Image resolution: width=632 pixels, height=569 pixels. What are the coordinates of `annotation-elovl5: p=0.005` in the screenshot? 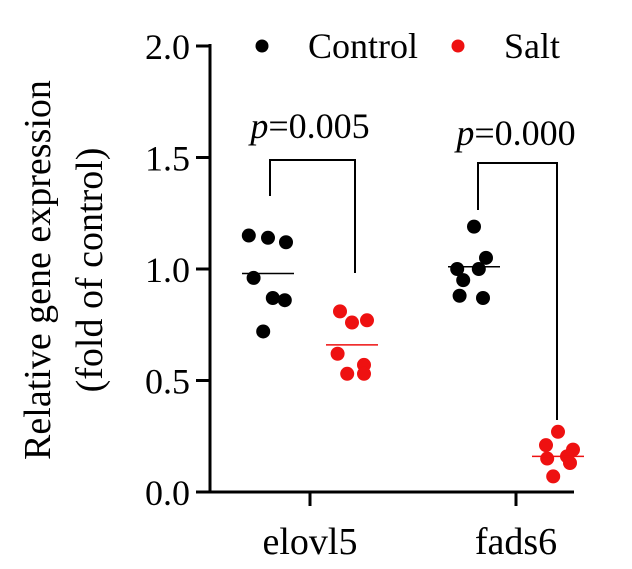 It's located at (308, 189).